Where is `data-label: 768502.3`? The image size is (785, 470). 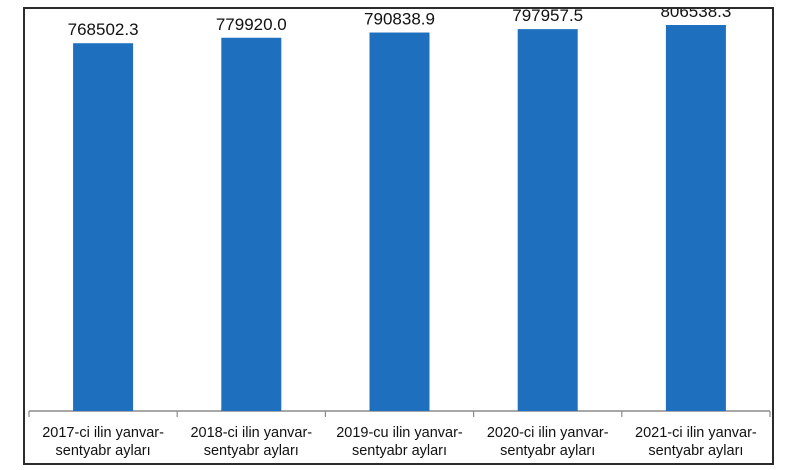 data-label: 768502.3 is located at coordinates (103, 29).